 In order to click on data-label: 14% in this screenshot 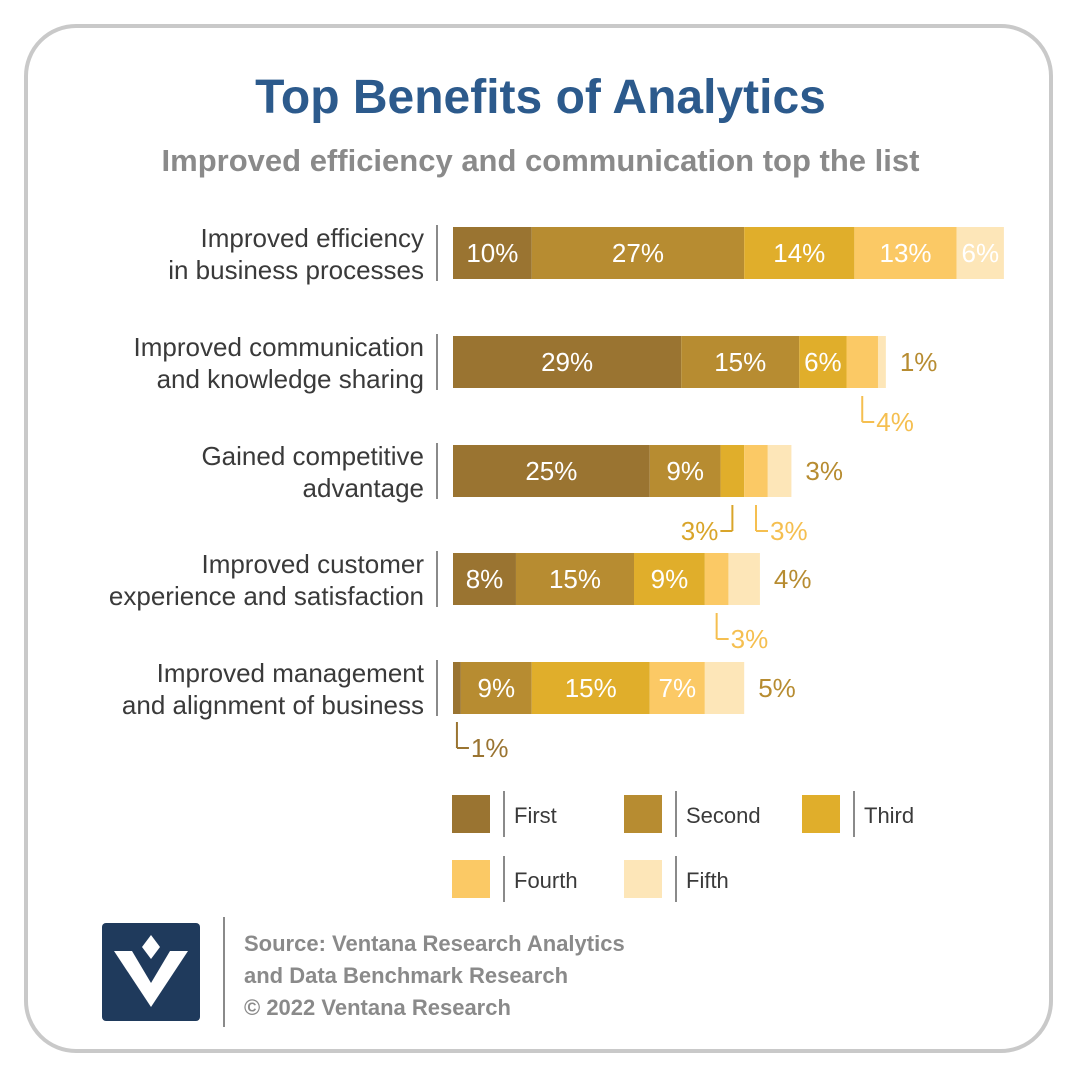, I will do `click(799, 253)`.